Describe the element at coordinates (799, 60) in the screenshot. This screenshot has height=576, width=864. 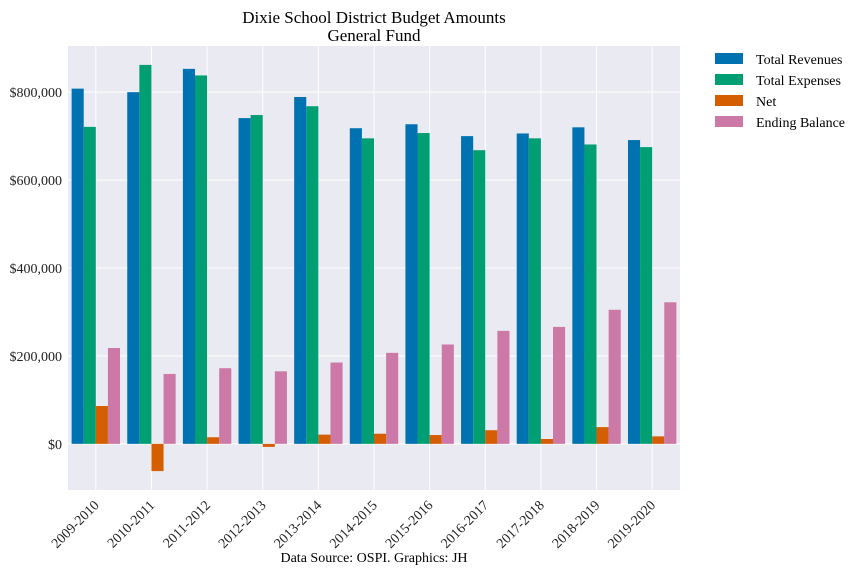
I see `legend-label: Total Revenues` at that location.